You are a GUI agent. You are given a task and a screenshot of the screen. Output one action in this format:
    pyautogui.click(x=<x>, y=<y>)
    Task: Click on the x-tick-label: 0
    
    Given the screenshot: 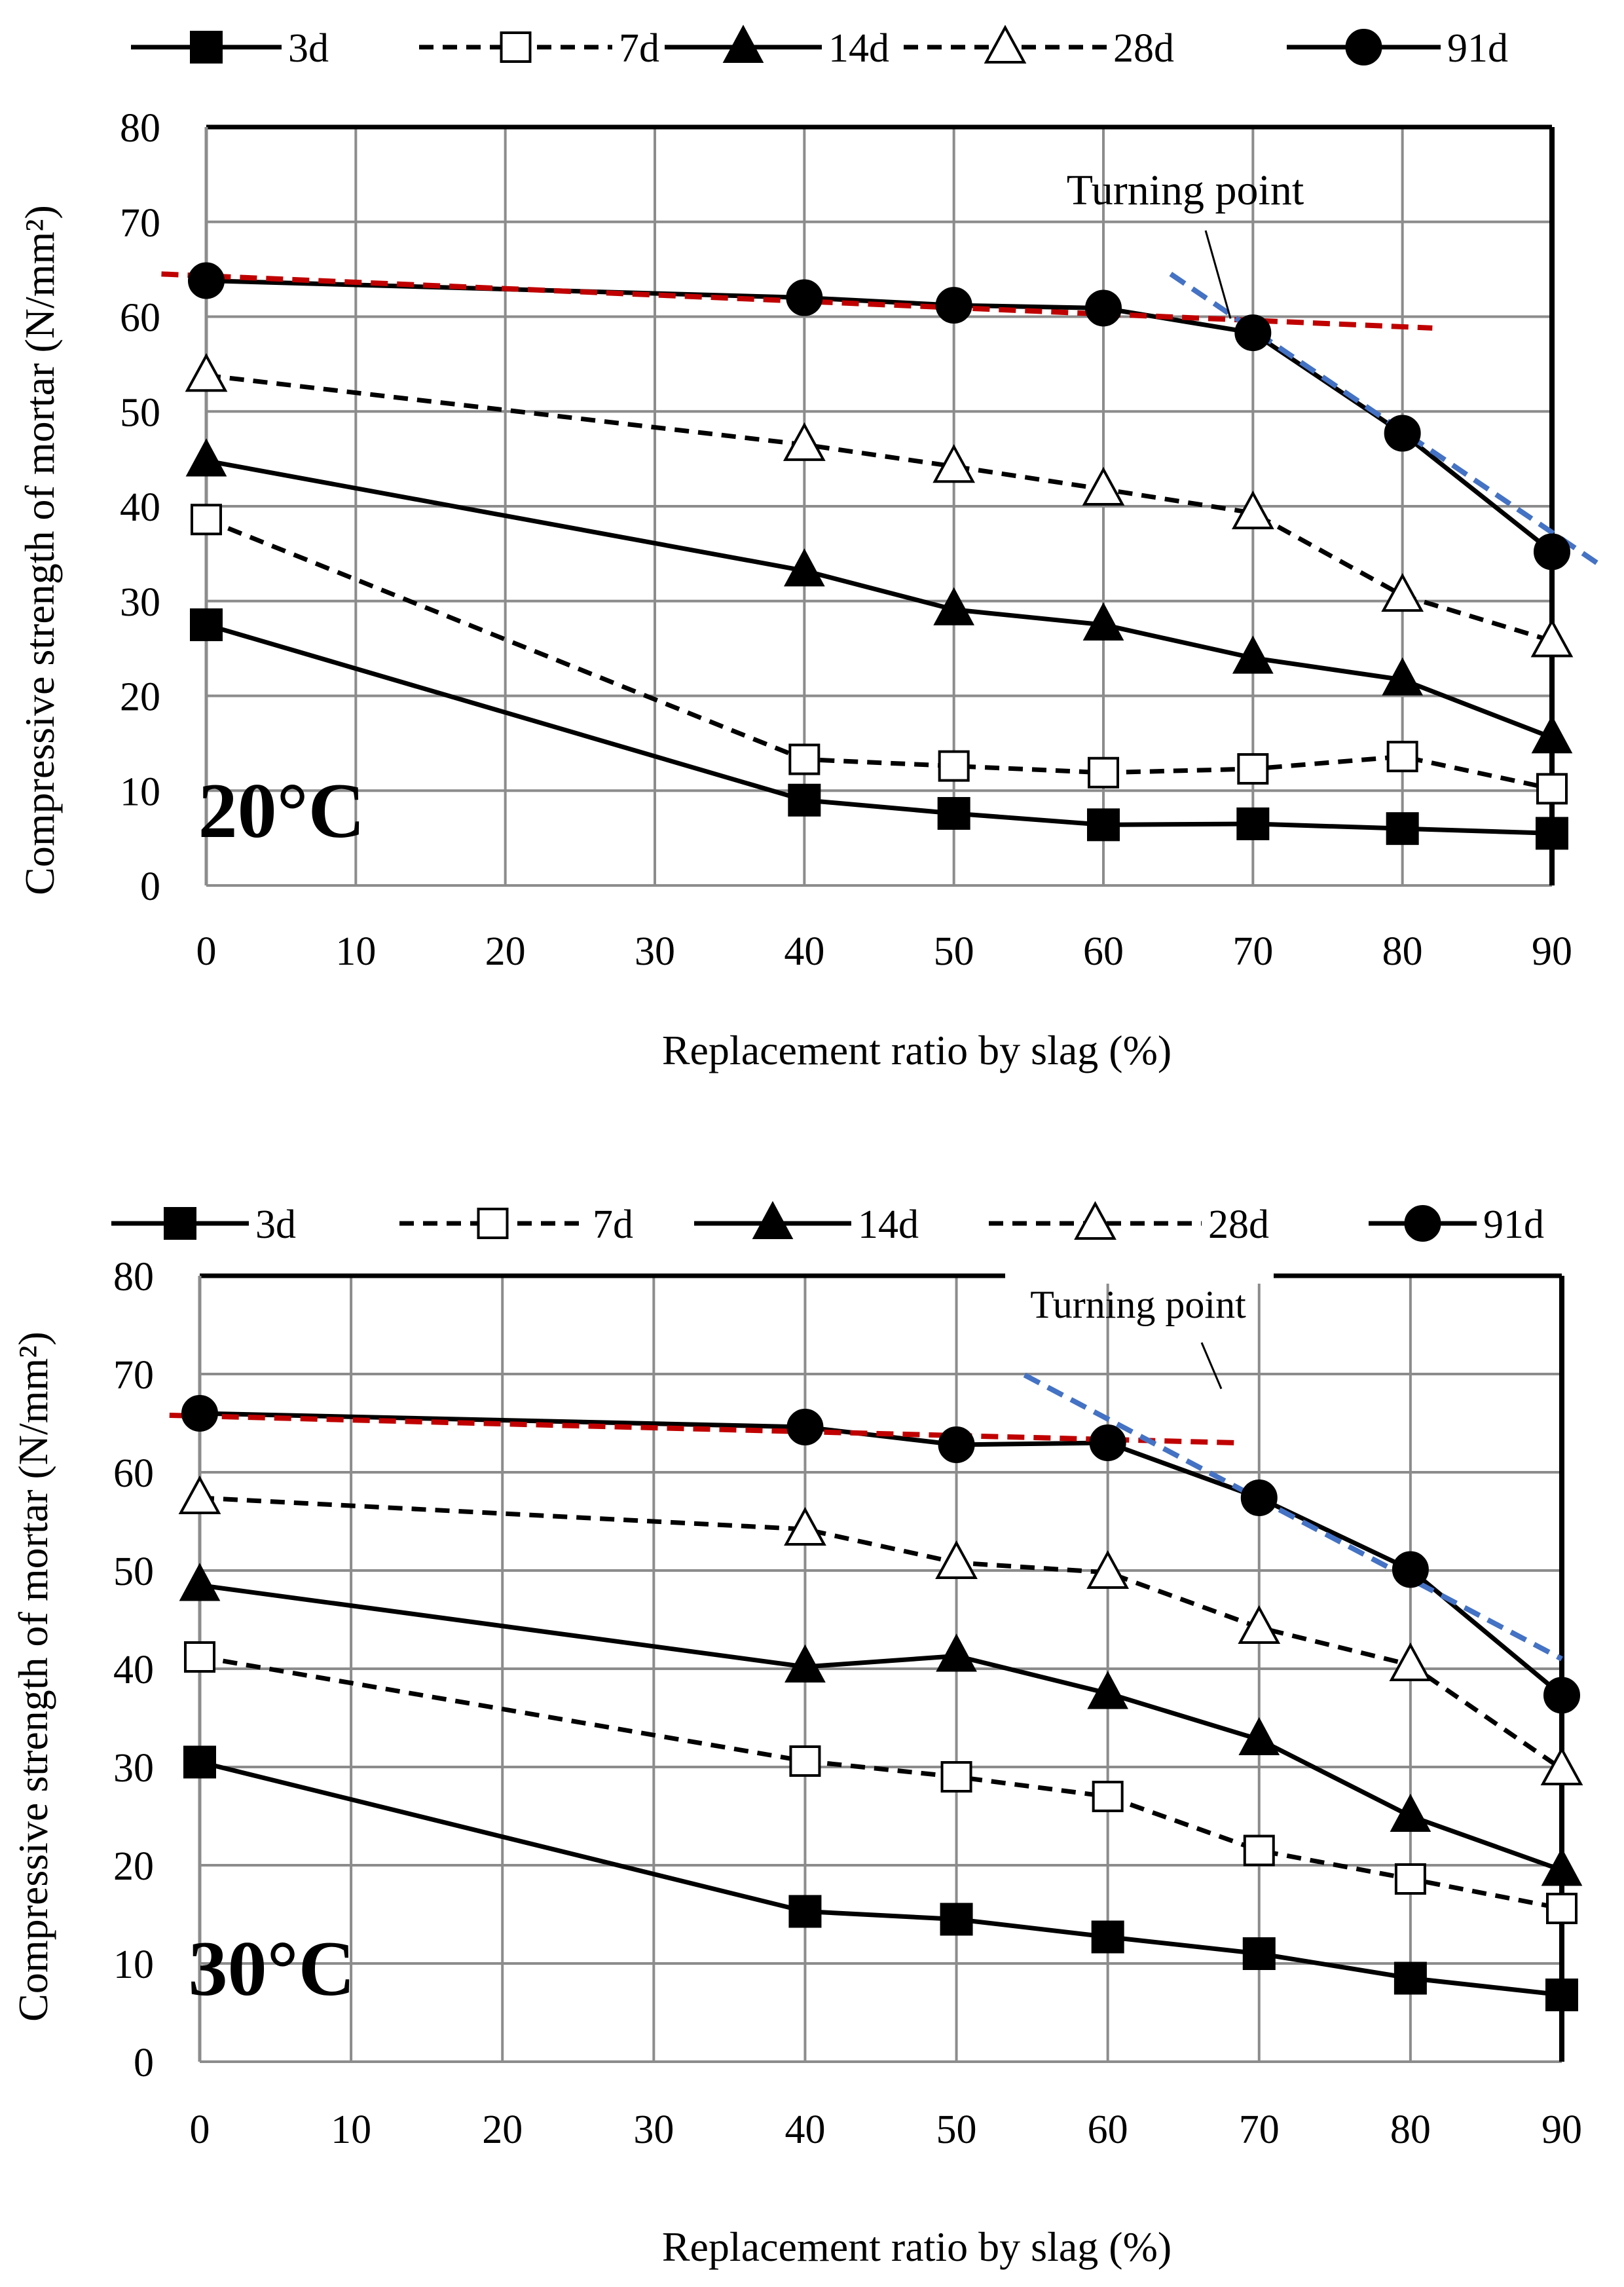 What is the action you would take?
    pyautogui.click(x=200, y=2130)
    